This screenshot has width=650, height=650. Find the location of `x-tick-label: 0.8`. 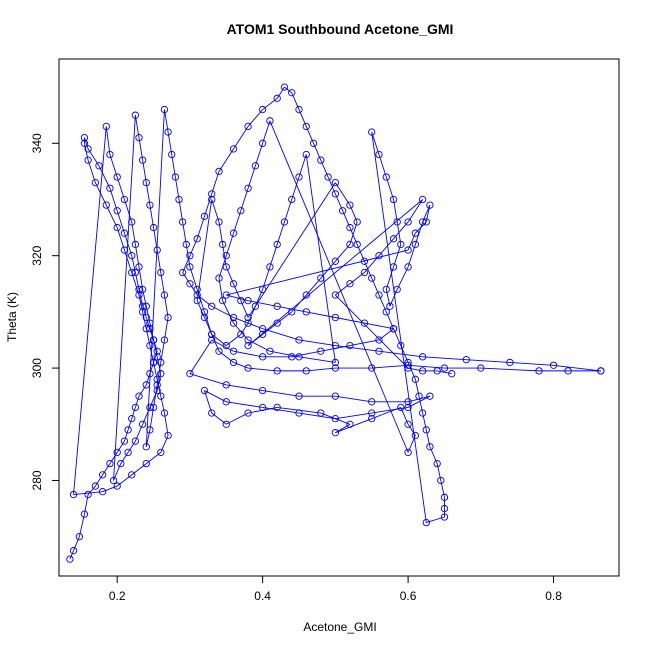

x-tick-label: 0.8 is located at coordinates (553, 596).